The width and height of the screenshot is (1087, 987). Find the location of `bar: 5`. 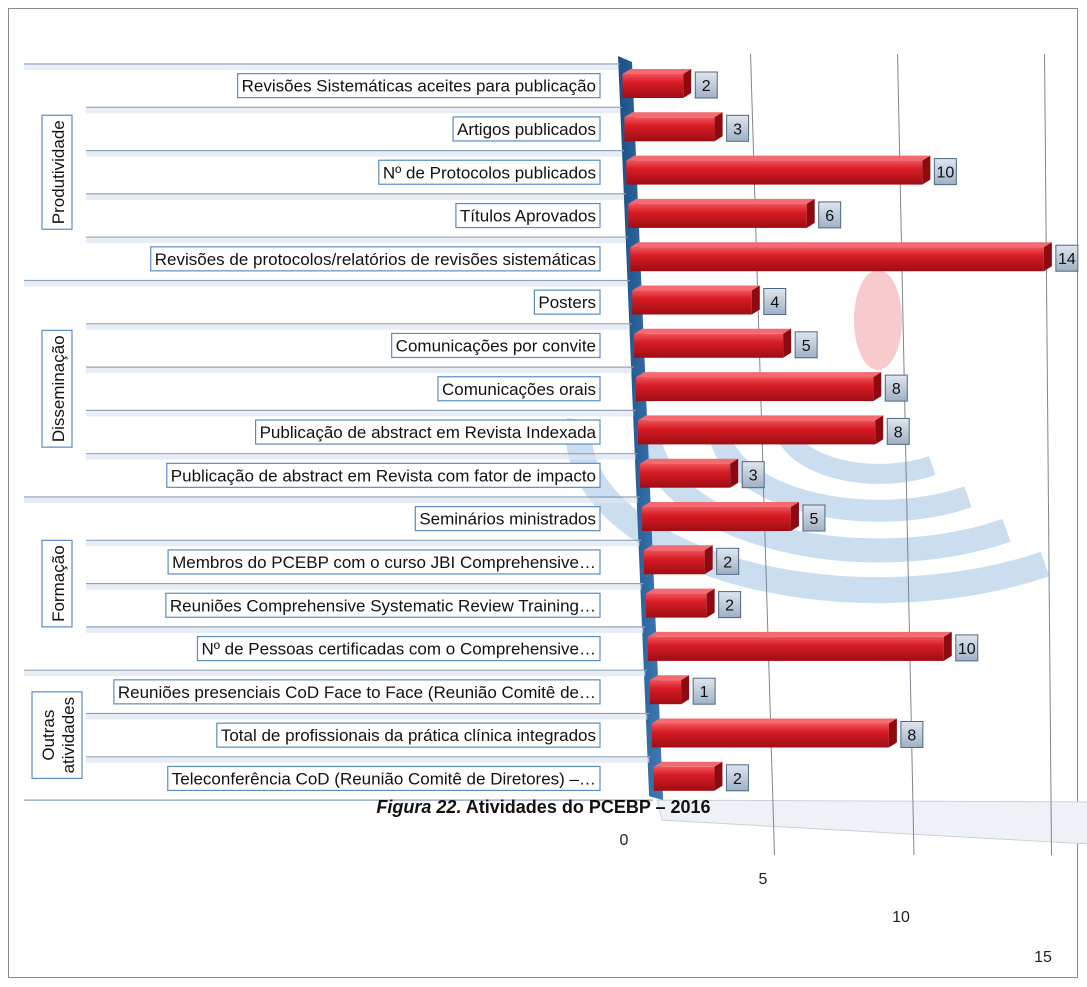

bar: 5 is located at coordinates (726, 343).